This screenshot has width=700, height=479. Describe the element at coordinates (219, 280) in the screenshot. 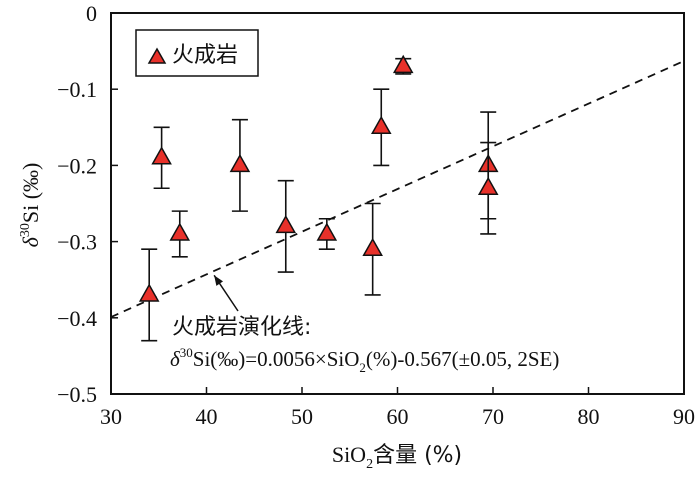

I see `annotation-arrow-head` at that location.